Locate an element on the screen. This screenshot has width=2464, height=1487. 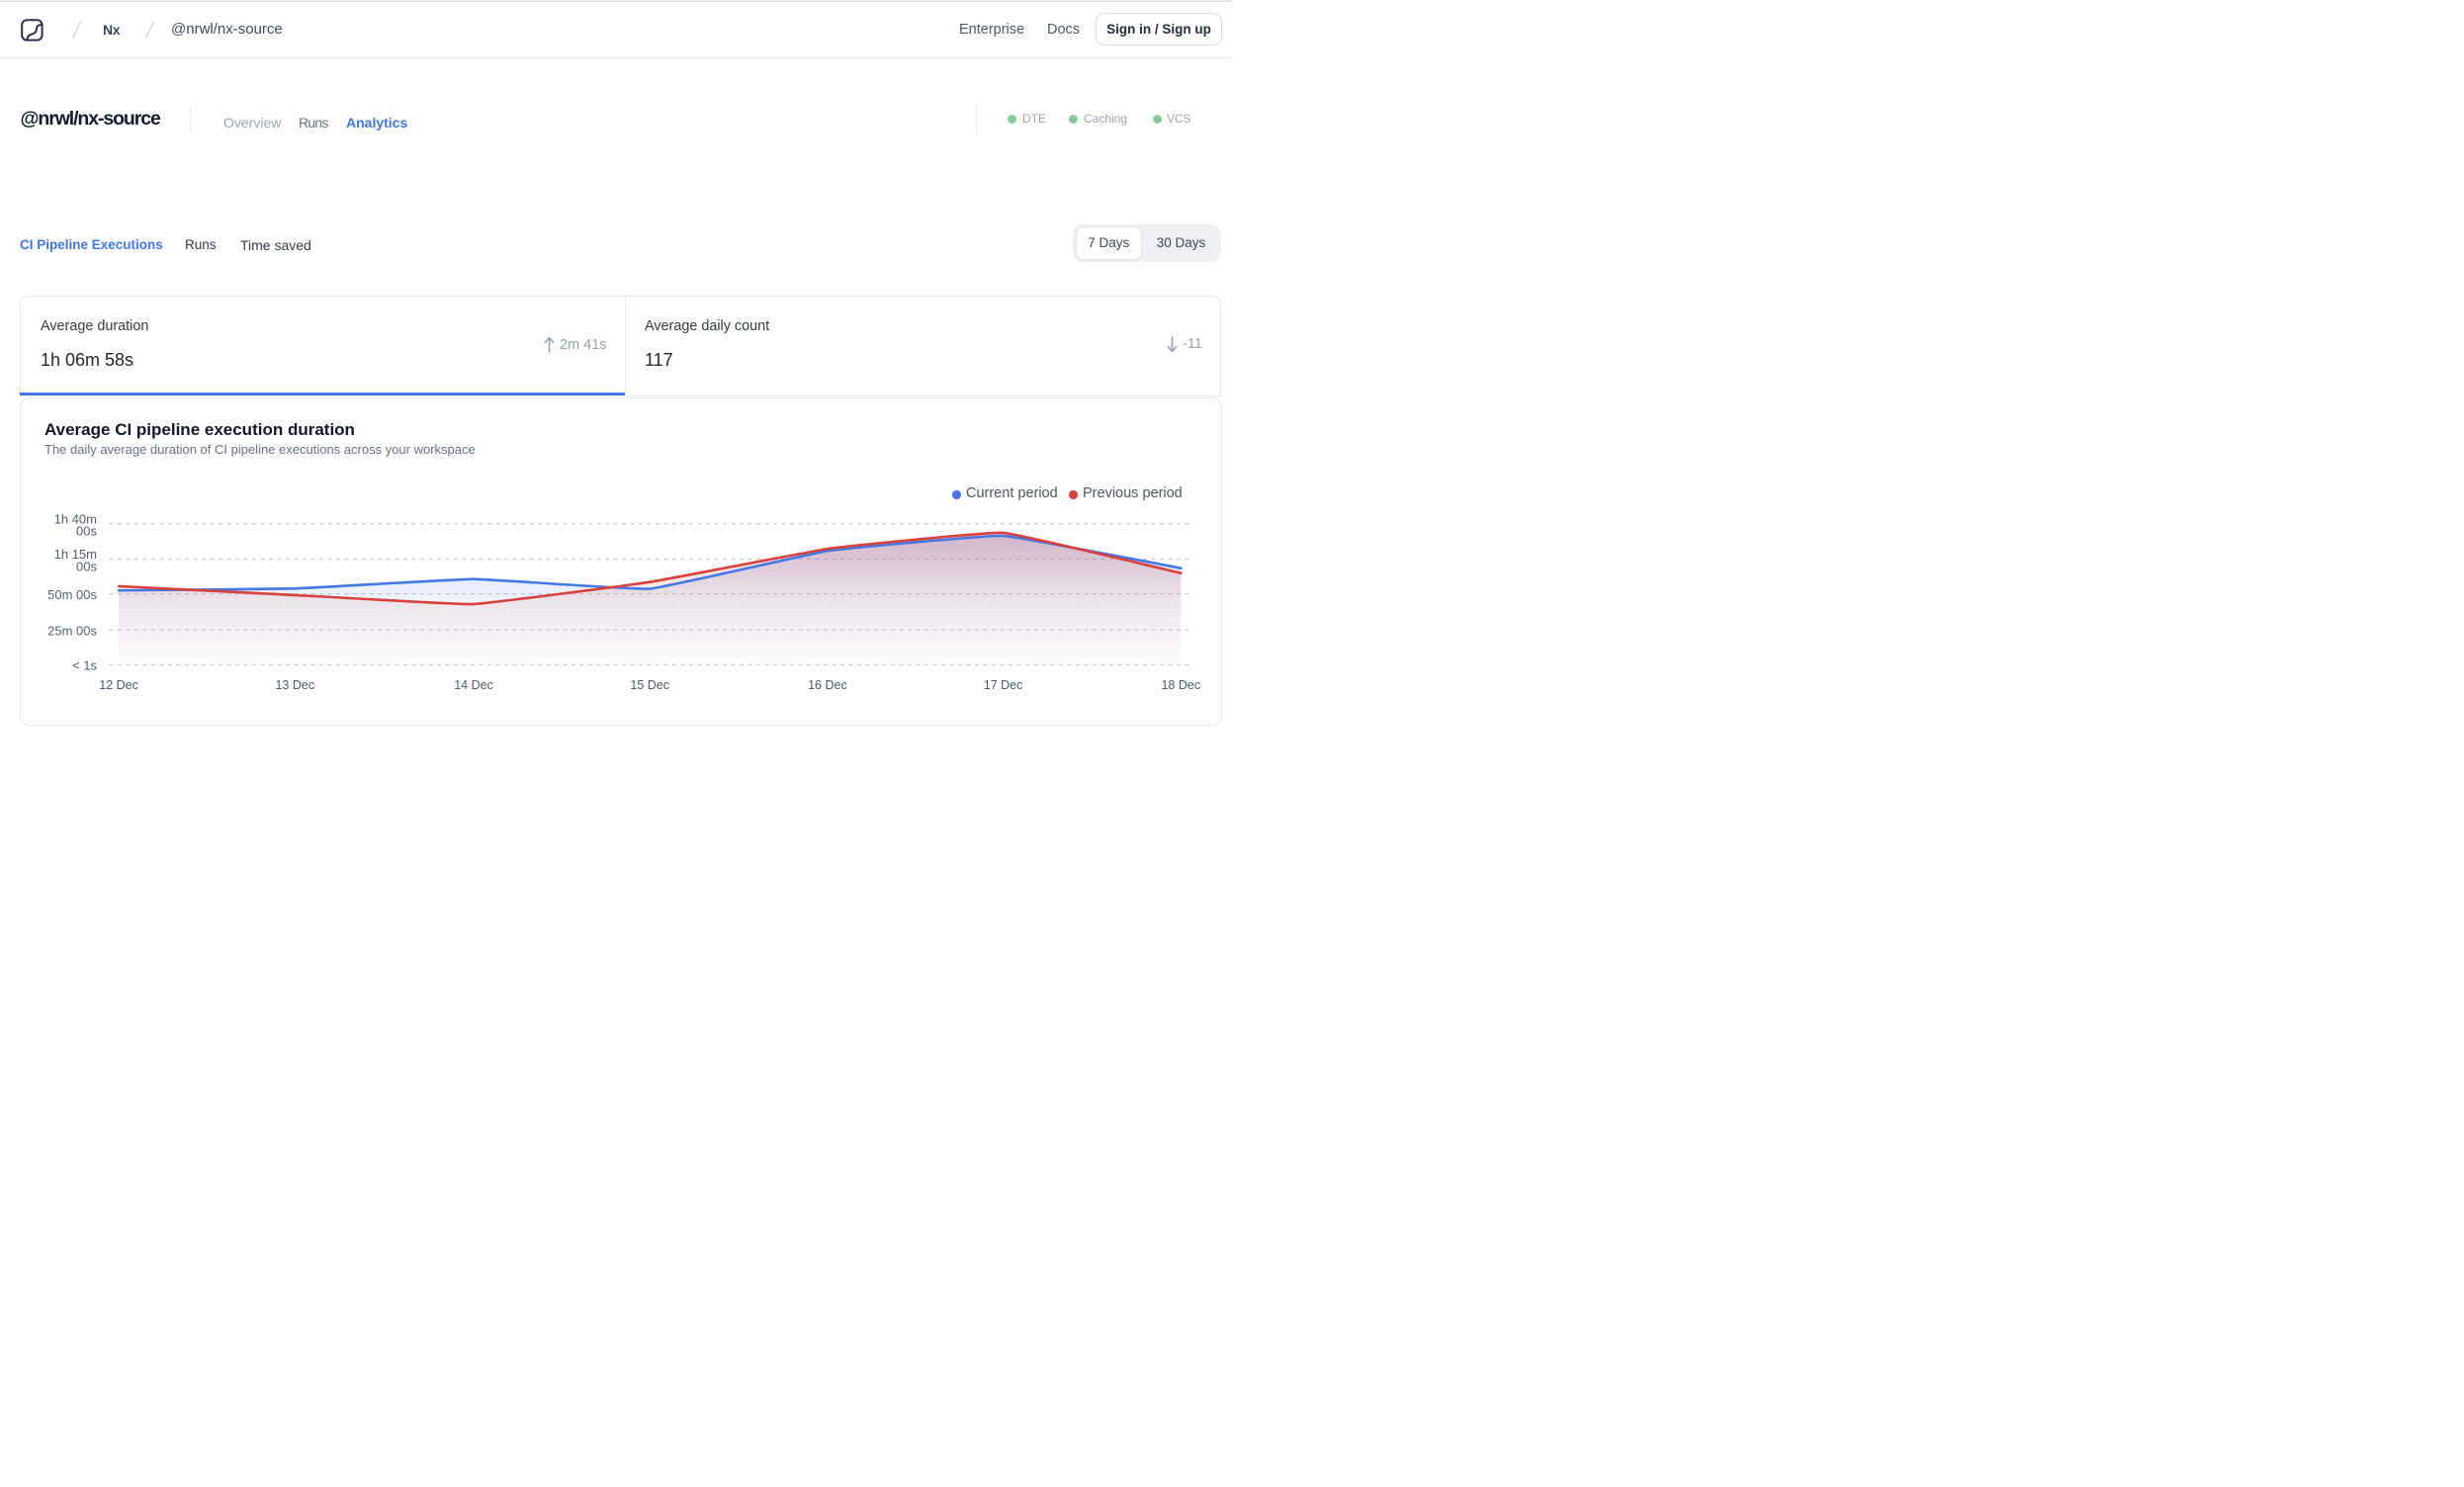
svg-text: 13 Dec is located at coordinates (294, 685).